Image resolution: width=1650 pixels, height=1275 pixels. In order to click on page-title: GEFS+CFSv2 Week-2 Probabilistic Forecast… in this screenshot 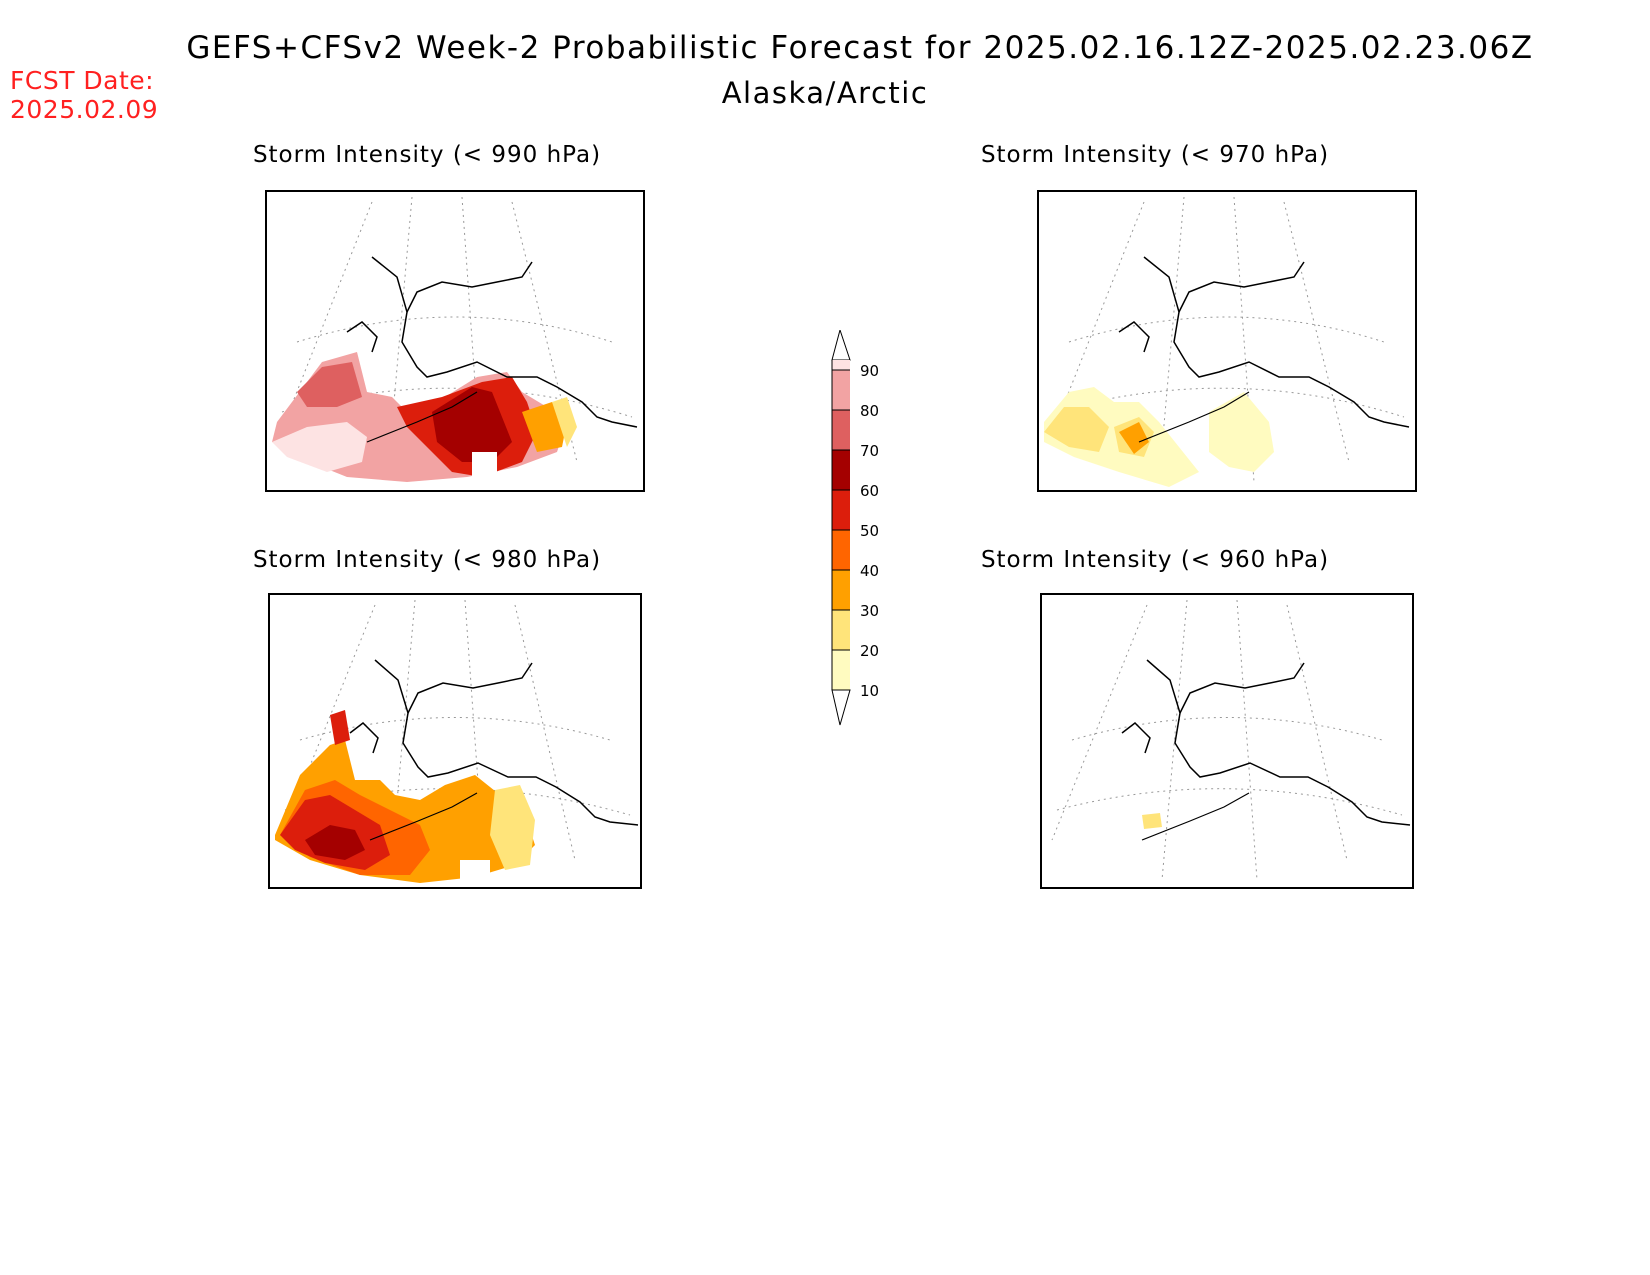, I will do `click(860, 48)`.